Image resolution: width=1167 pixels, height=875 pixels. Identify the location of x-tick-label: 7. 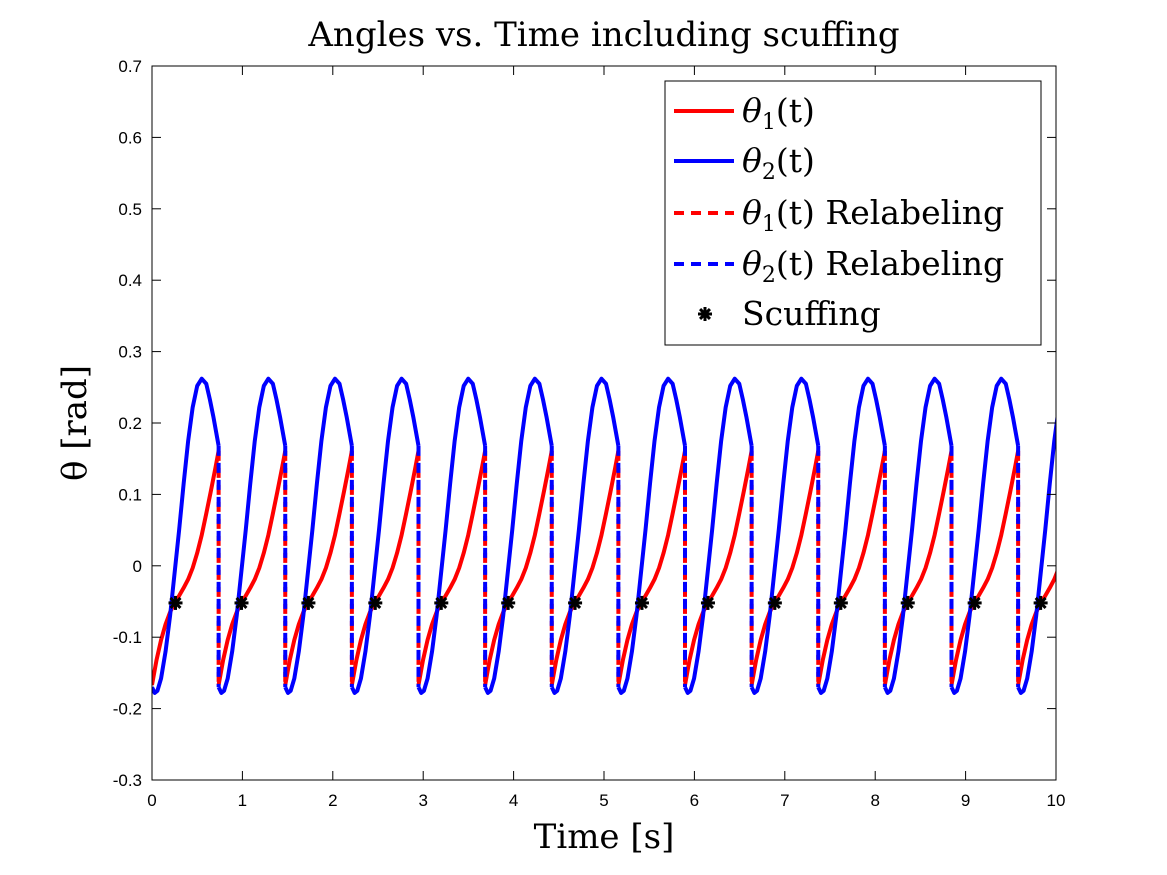
(784, 800).